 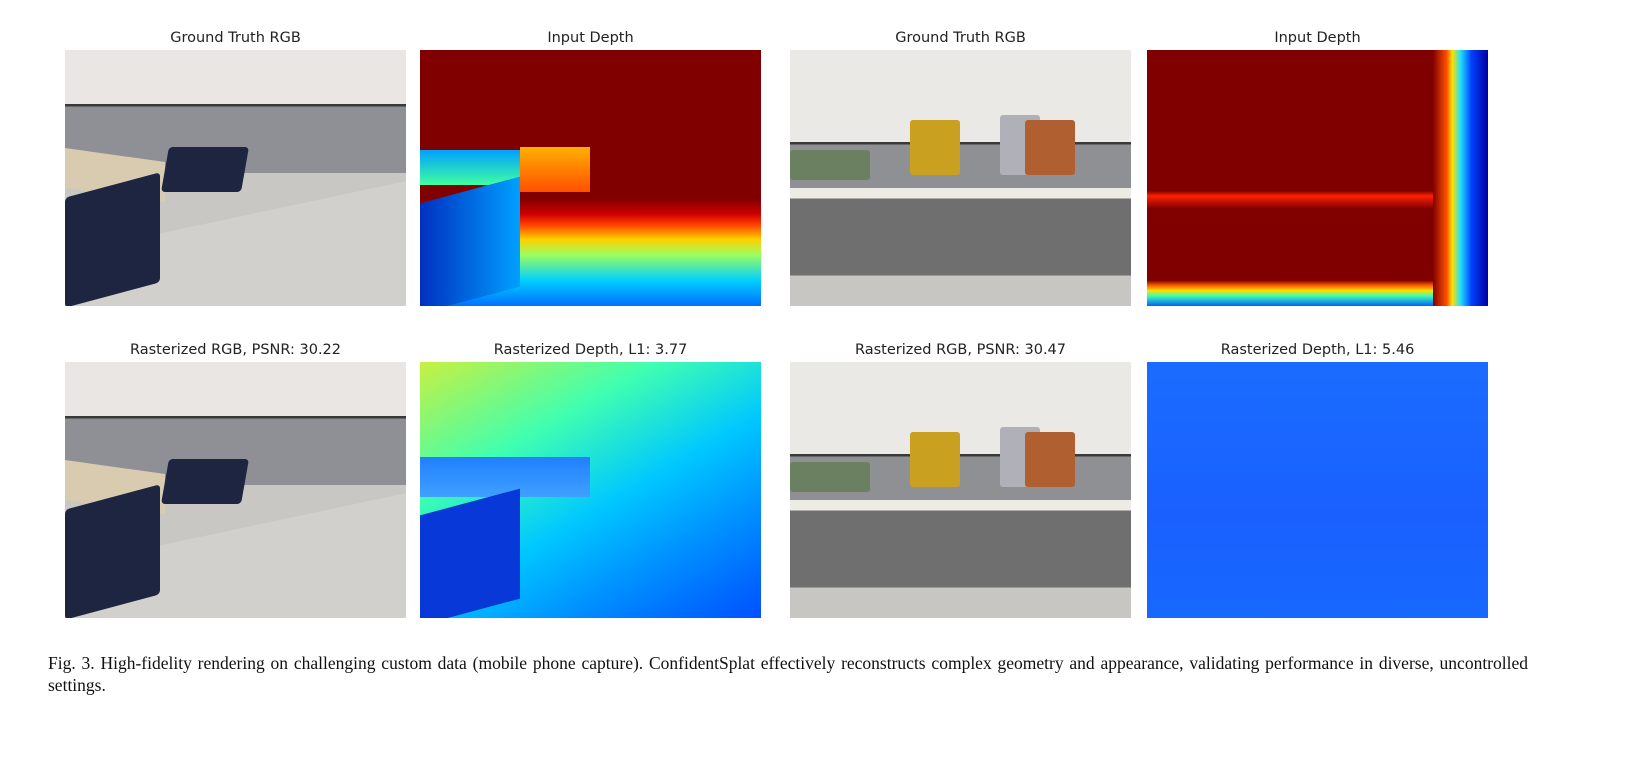 I want to click on rasterized-rgb-image-right, so click(x=960, y=490).